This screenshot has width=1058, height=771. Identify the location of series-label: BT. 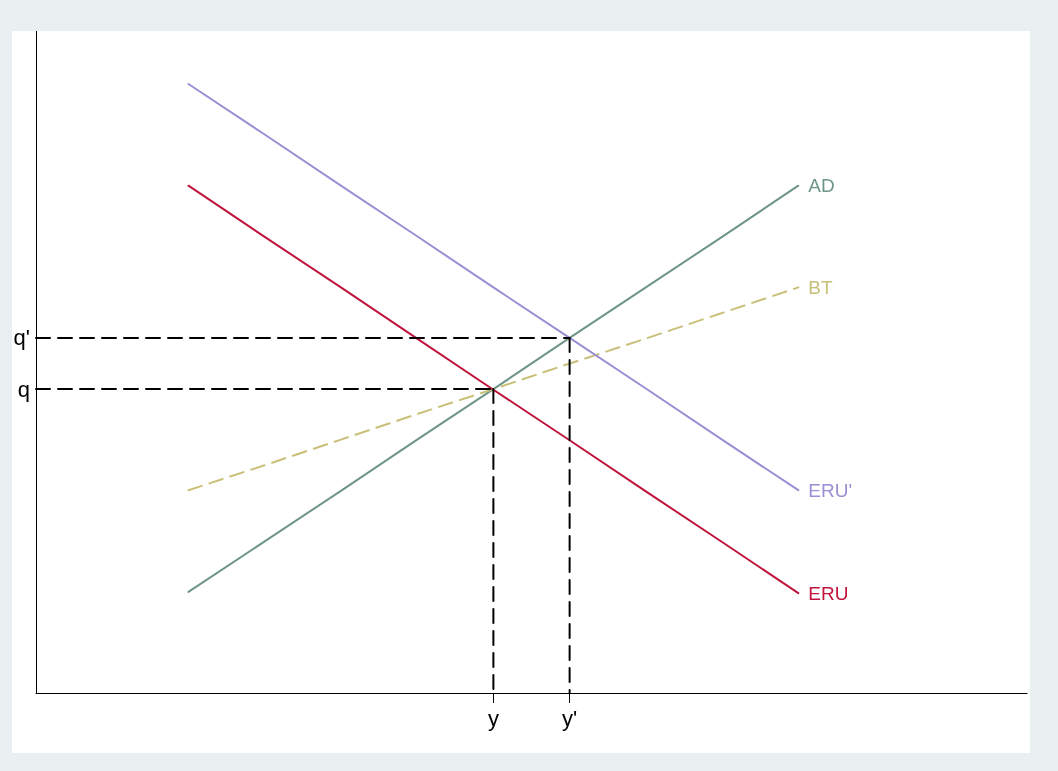
(820, 287).